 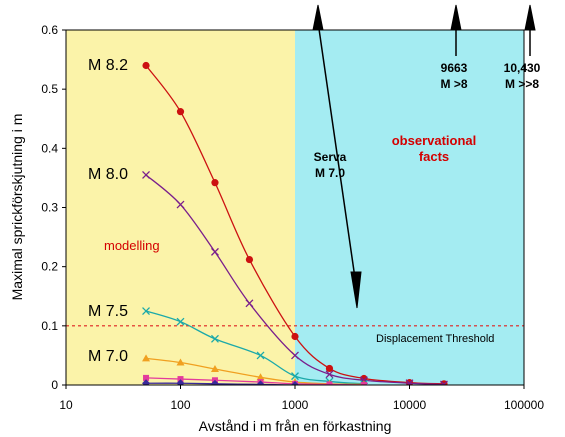 I want to click on series-label-m80: M 8.0, so click(x=108, y=174).